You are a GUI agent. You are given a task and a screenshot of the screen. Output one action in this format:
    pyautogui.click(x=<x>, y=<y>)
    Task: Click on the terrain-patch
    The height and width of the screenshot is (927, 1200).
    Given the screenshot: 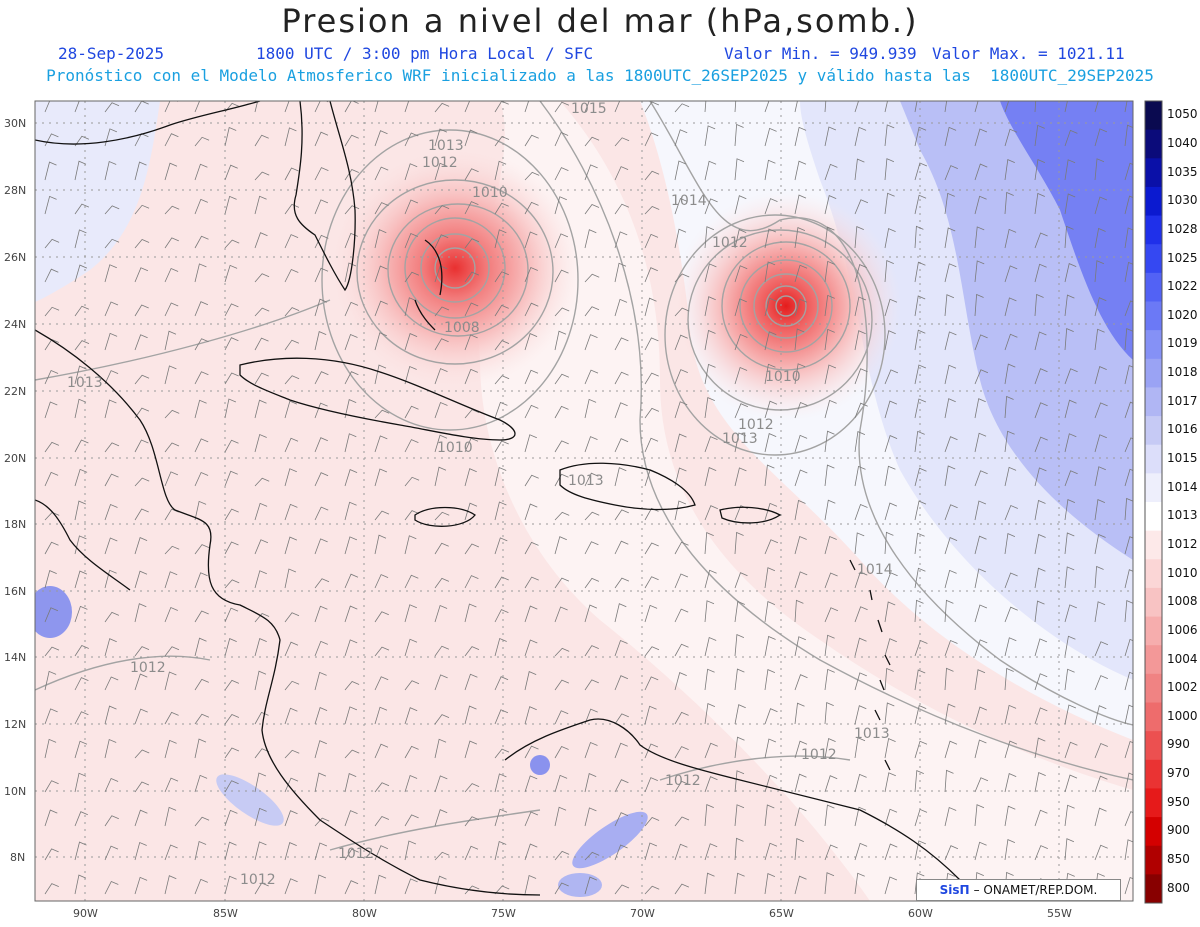 What is the action you would take?
    pyautogui.click(x=250, y=800)
    